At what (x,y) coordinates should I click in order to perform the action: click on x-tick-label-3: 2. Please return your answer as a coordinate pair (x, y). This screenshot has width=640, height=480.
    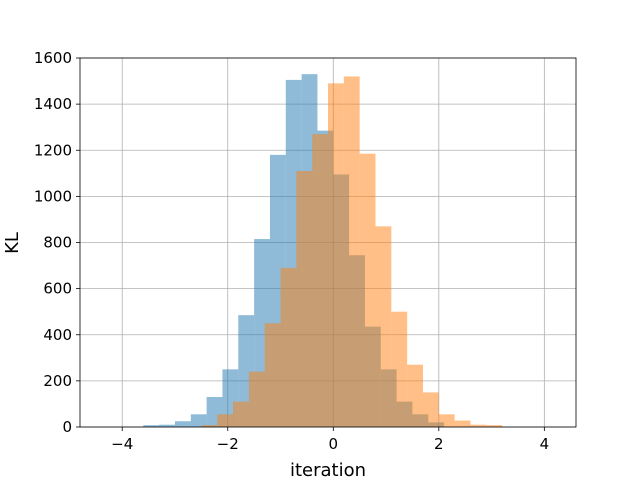
    Looking at the image, I should click on (439, 444).